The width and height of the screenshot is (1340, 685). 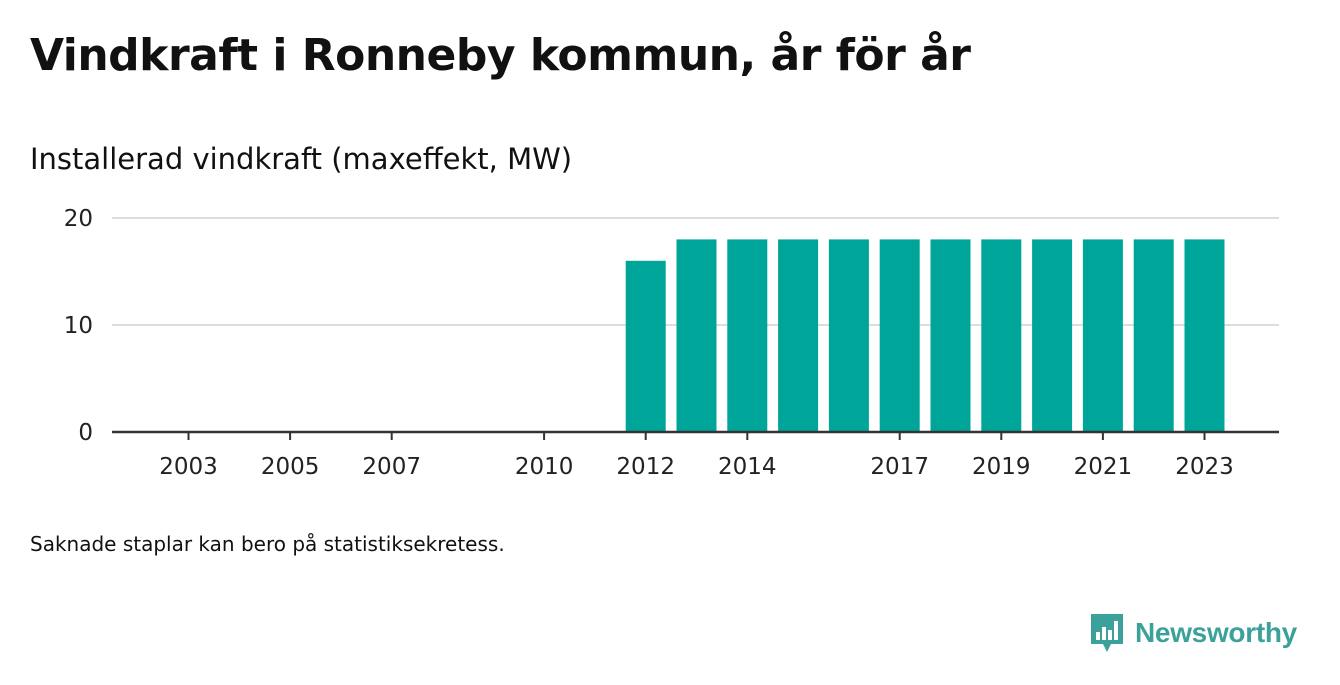 I want to click on x-tick-label: 2005, so click(x=290, y=467).